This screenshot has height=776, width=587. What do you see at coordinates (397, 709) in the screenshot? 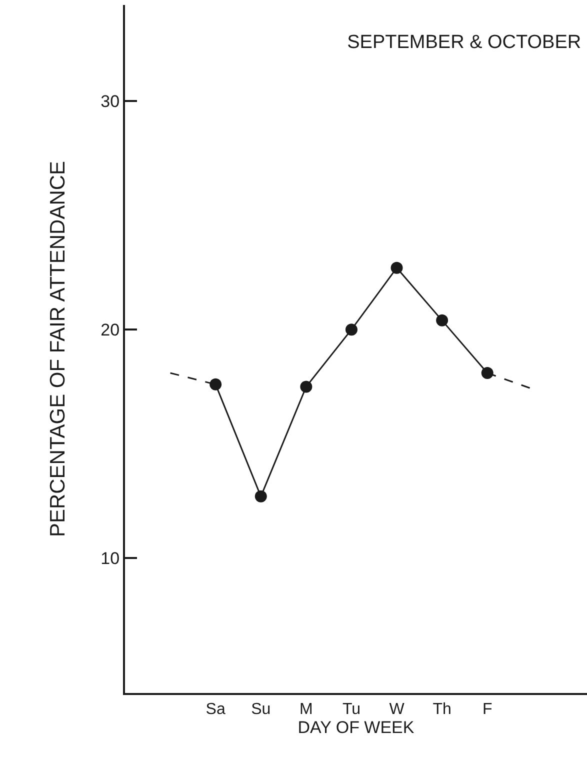
I see `x-tick-label: W` at bounding box center [397, 709].